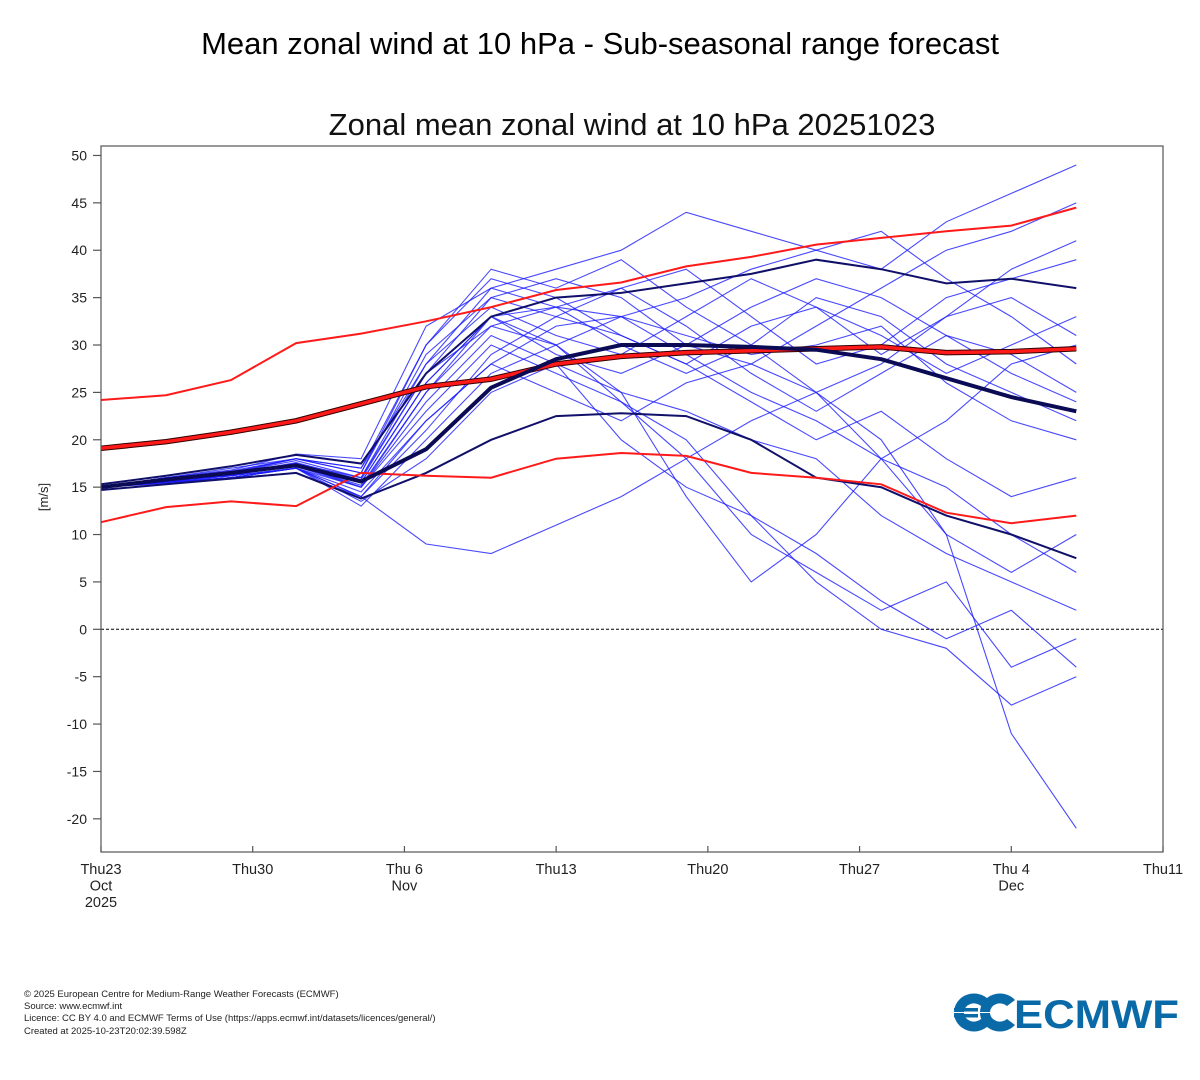 This screenshot has width=1200, height=1080. Describe the element at coordinates (79, 155) in the screenshot. I see `y-tick-label: 50` at that location.